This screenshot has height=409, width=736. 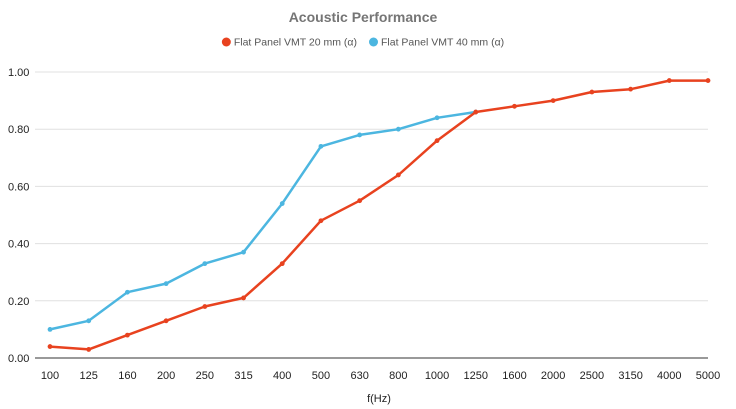 I want to click on y-axis: 0.00 0.20 0.40 0.60 0.80 1.00, so click(x=18, y=216).